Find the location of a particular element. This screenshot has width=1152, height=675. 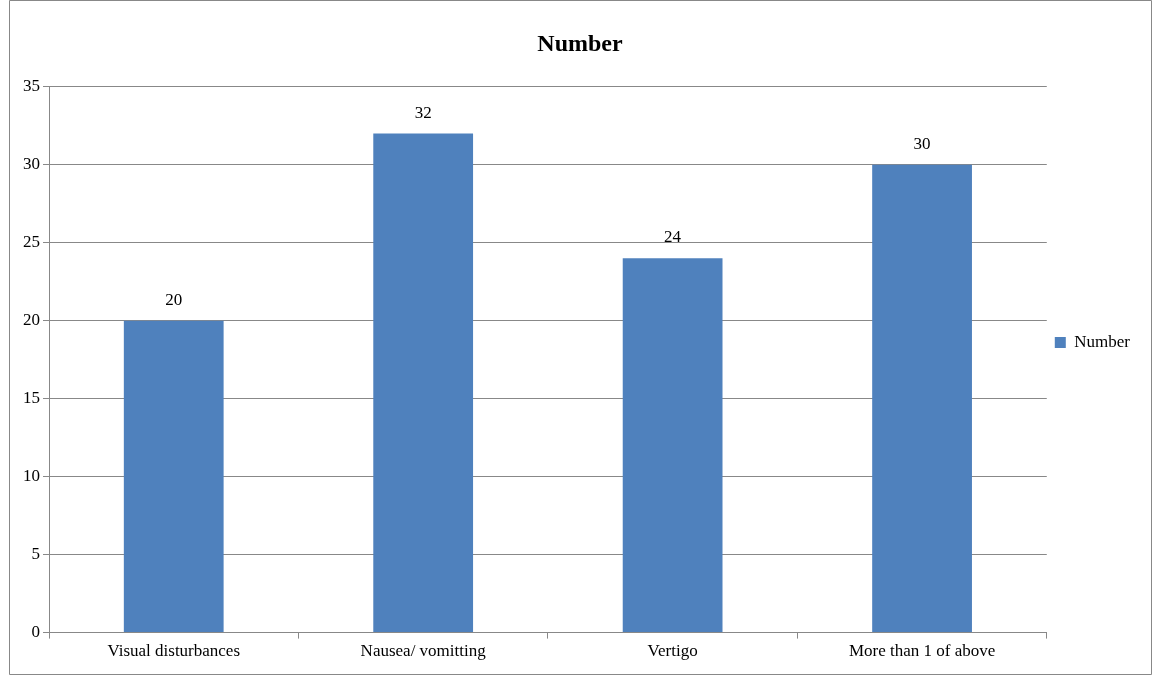

y-tick-label: 25 is located at coordinates (31, 242).